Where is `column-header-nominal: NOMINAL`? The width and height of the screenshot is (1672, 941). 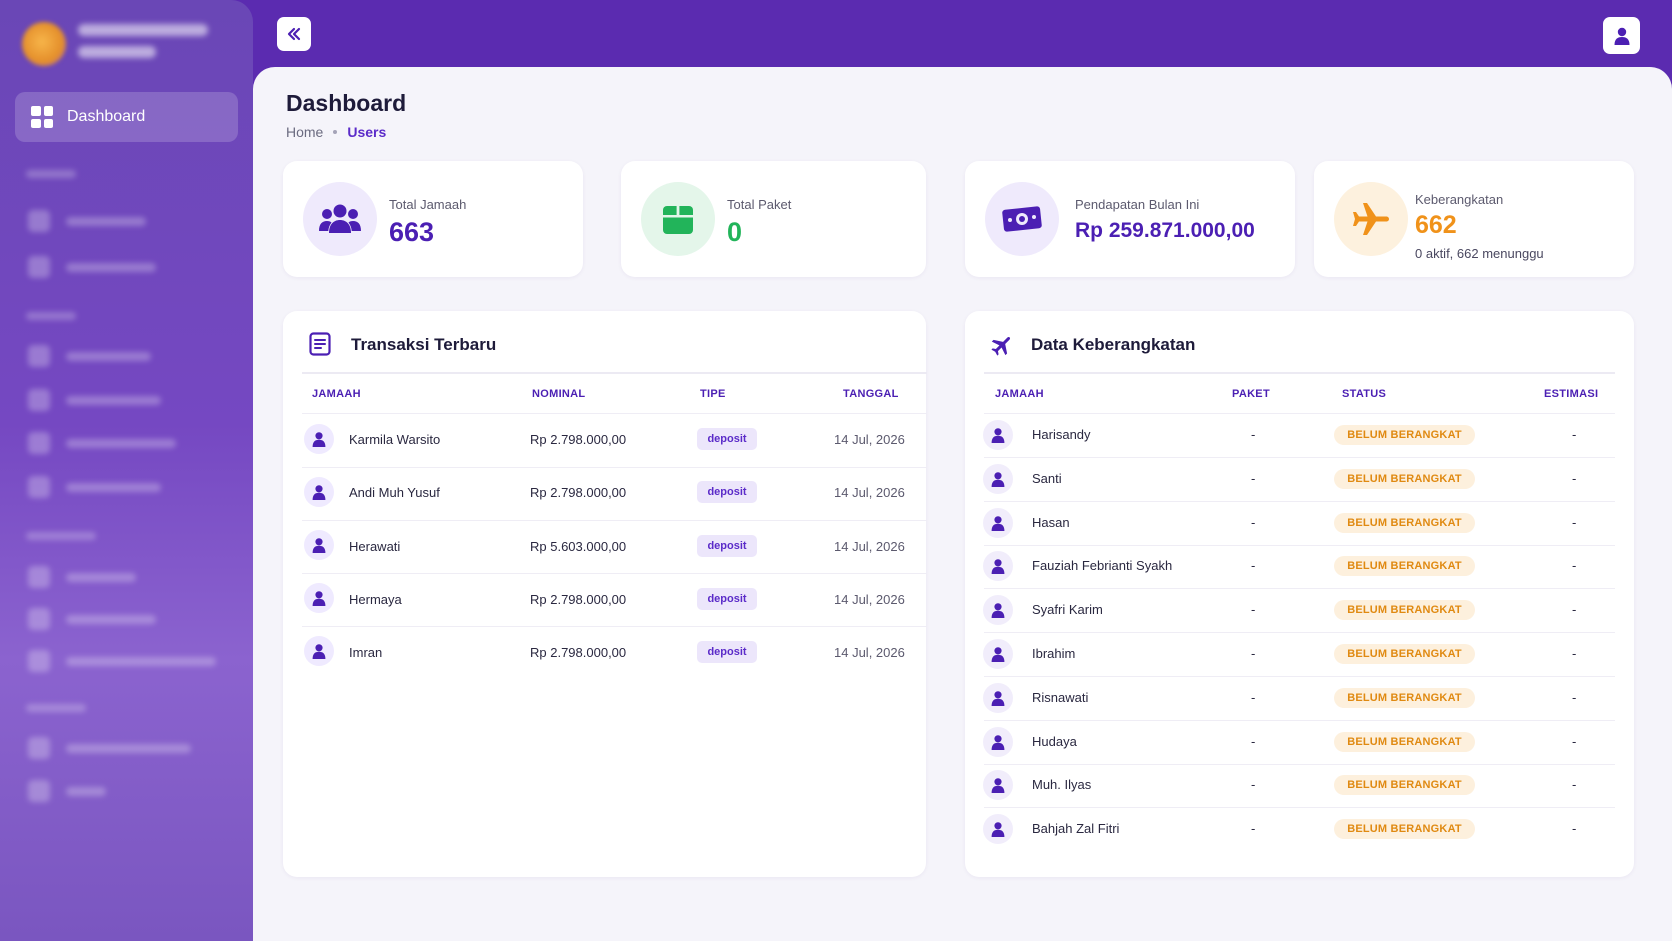 column-header-nominal: NOMINAL is located at coordinates (559, 394).